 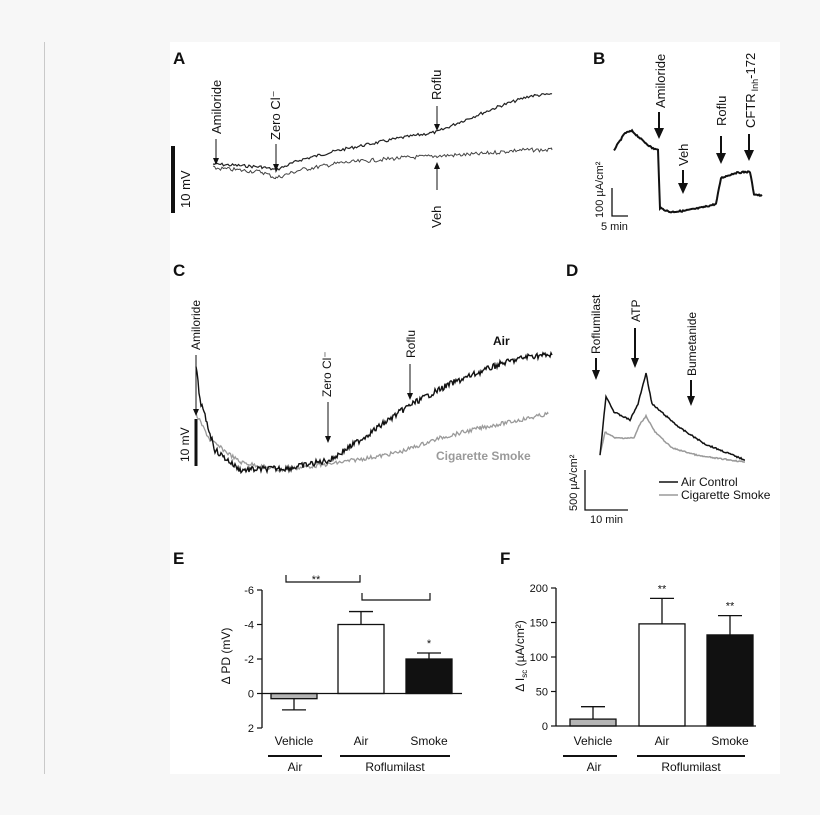 I want to click on panel-e-ticks: -6 -4 -2 0 2, so click(x=253, y=660).